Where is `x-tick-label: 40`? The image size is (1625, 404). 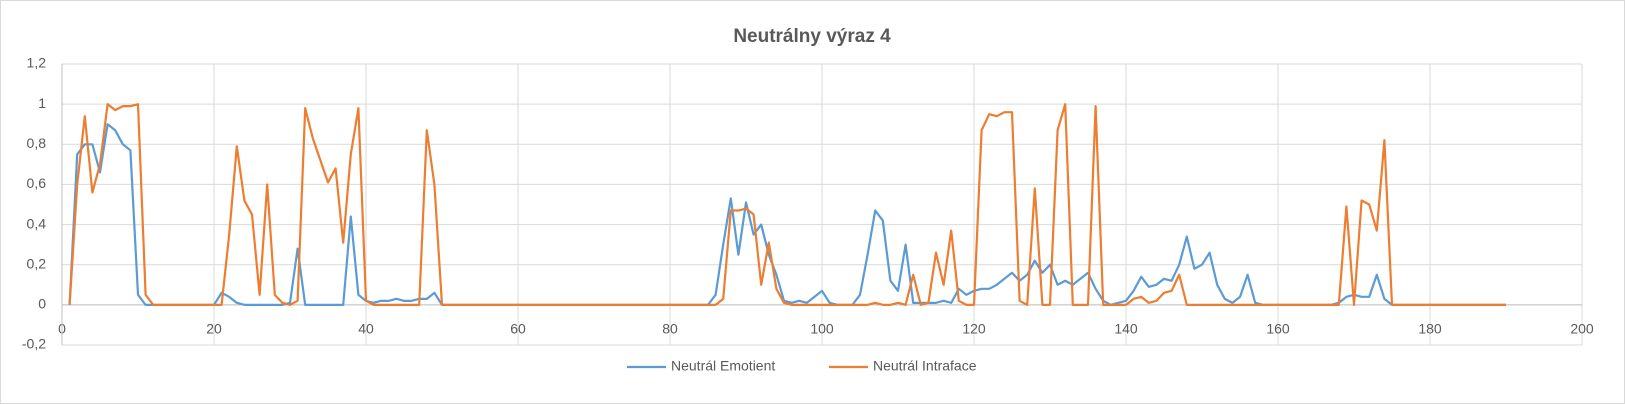 x-tick-label: 40 is located at coordinates (366, 329).